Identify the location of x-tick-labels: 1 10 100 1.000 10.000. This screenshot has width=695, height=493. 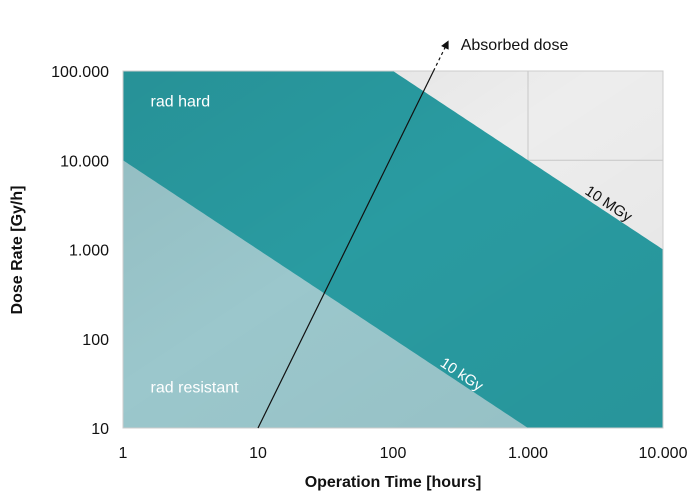
(403, 453).